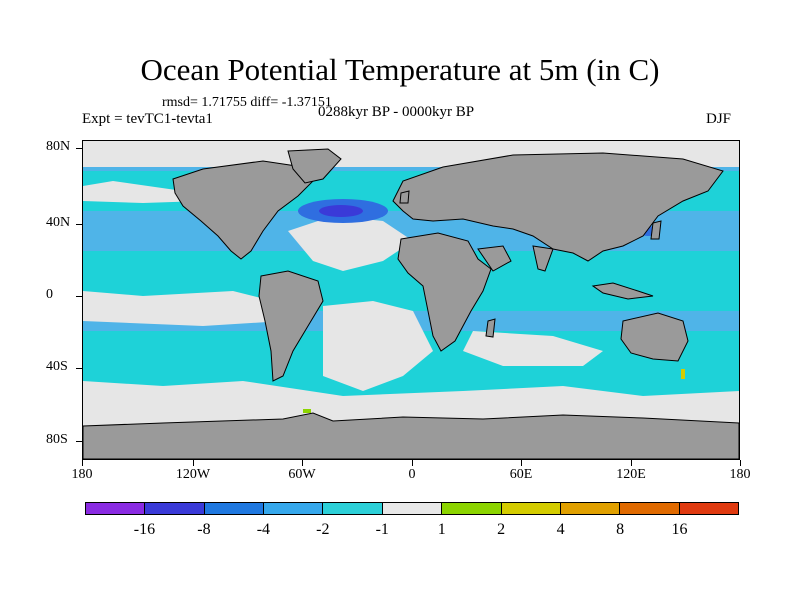  I want to click on experiment-label: Expt = tevTC1-tevta1, so click(147, 119).